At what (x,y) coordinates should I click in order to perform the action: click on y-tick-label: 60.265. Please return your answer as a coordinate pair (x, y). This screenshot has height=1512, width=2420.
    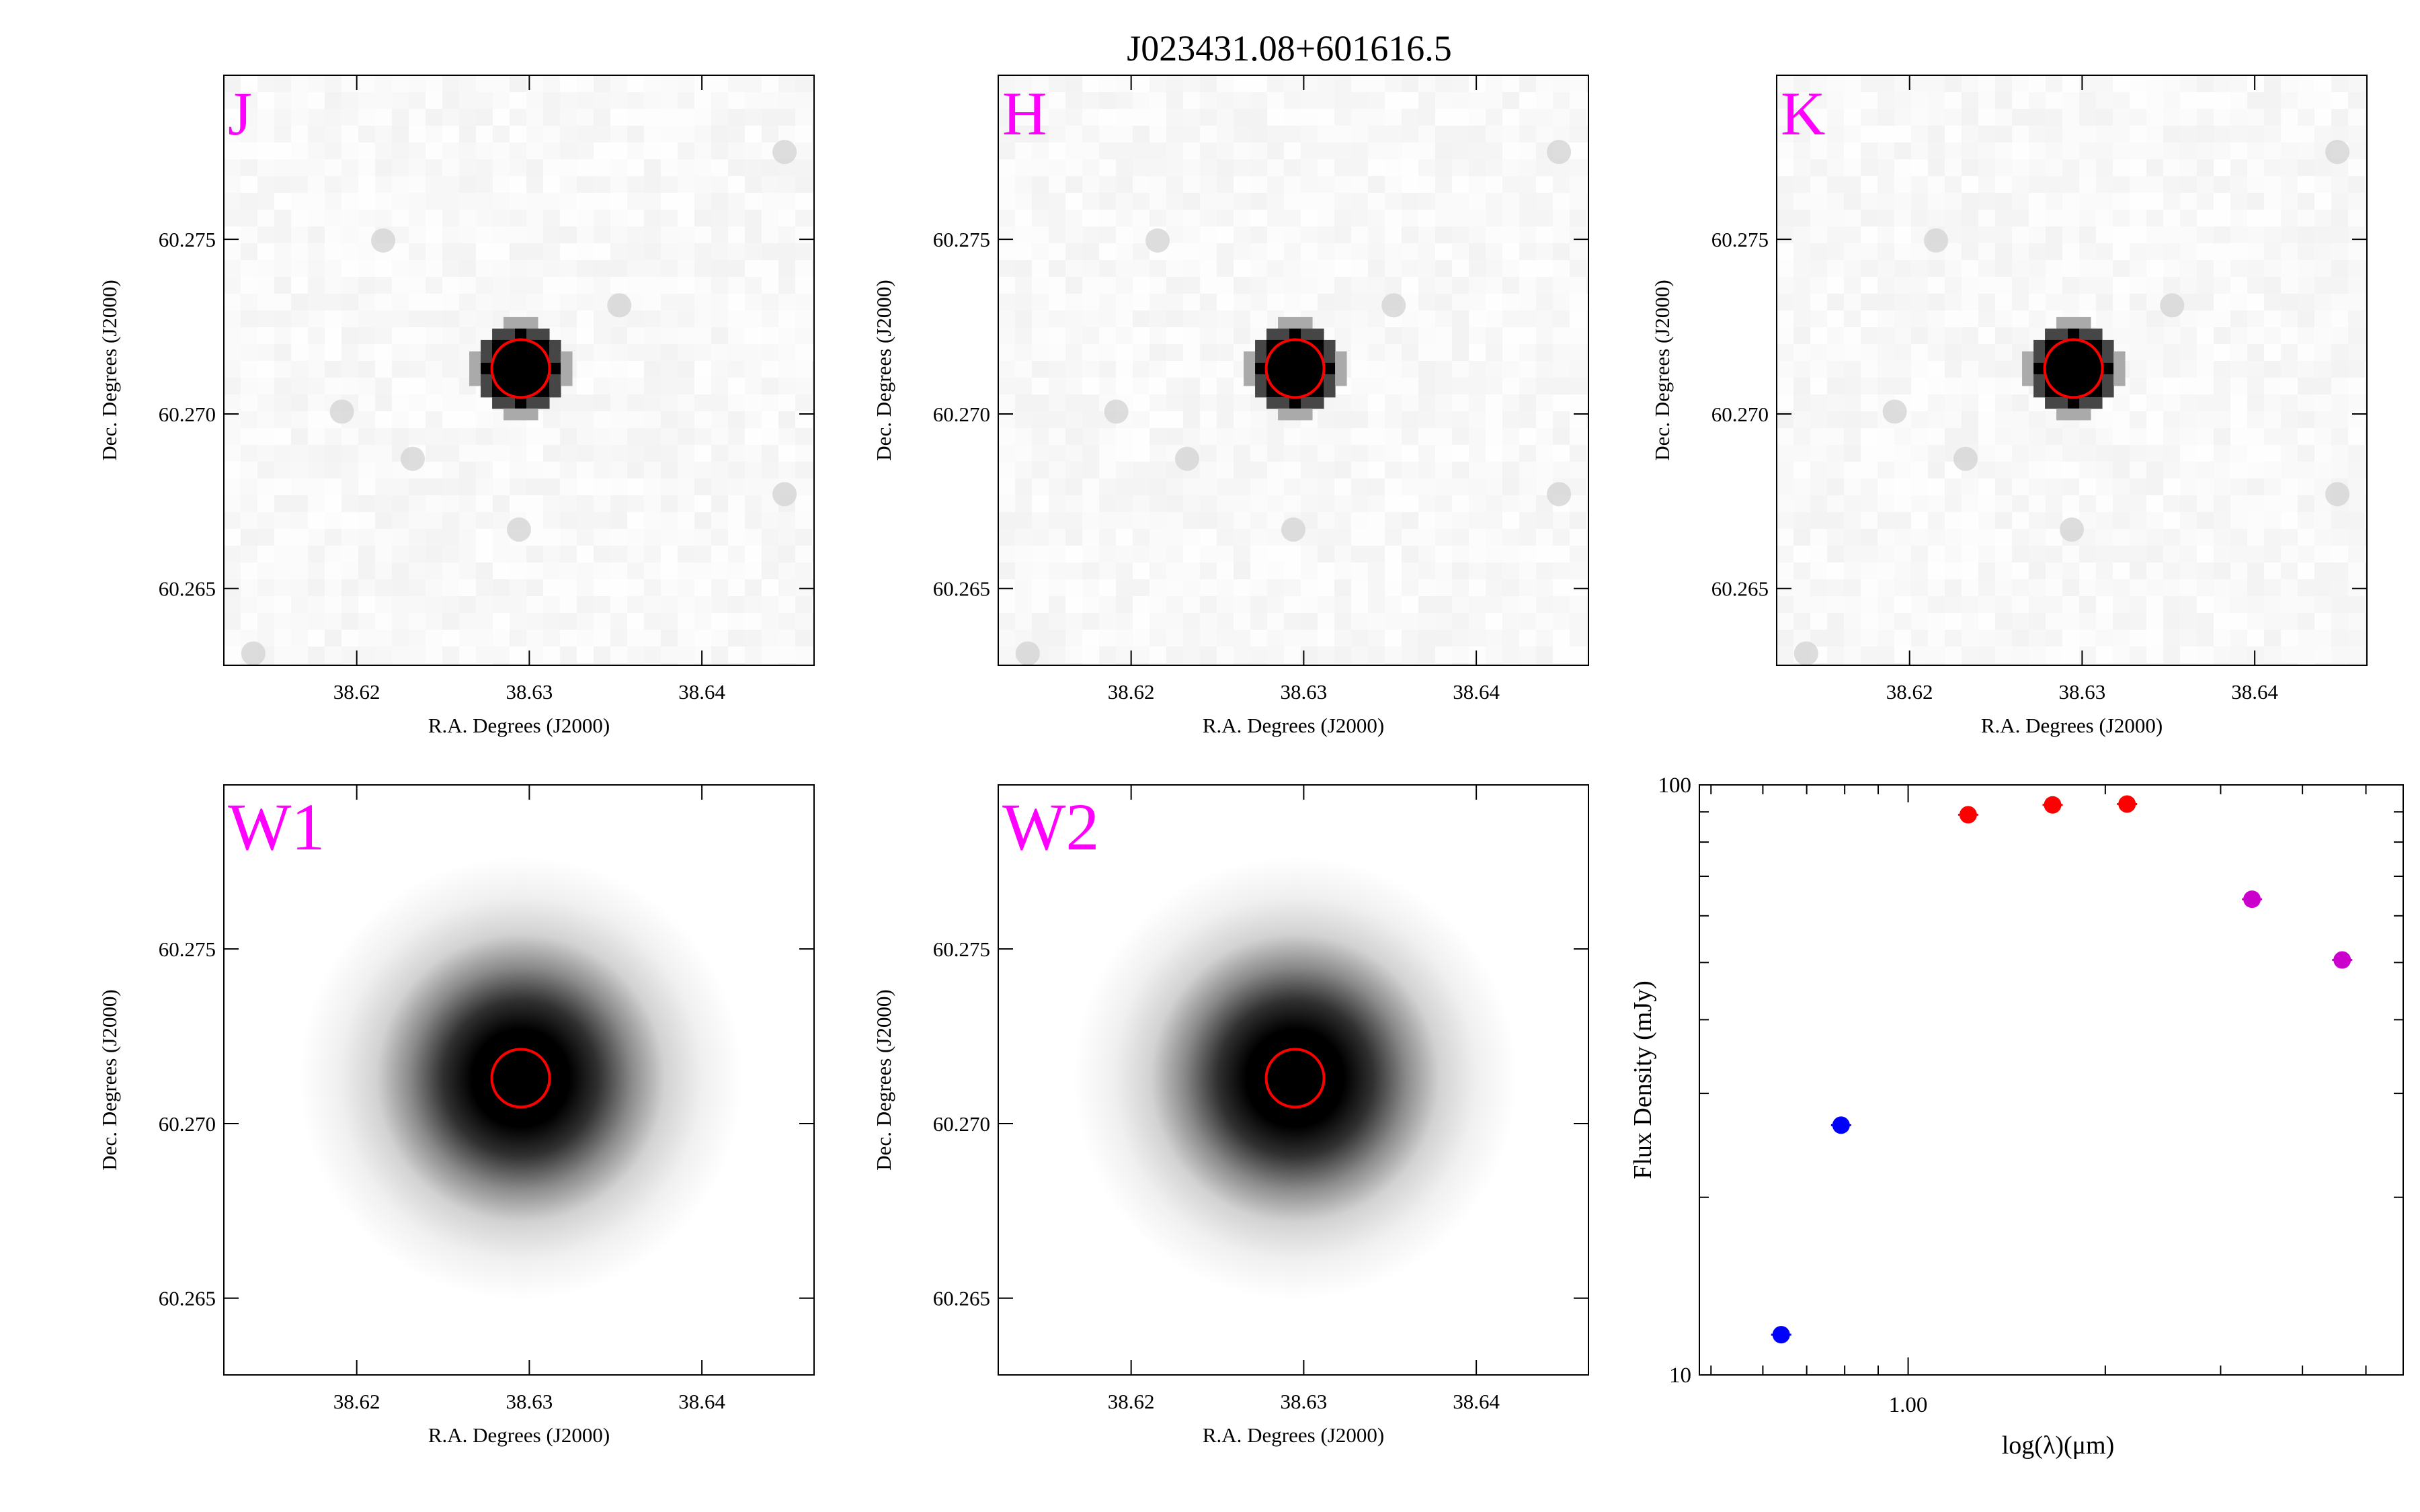
    Looking at the image, I should click on (961, 589).